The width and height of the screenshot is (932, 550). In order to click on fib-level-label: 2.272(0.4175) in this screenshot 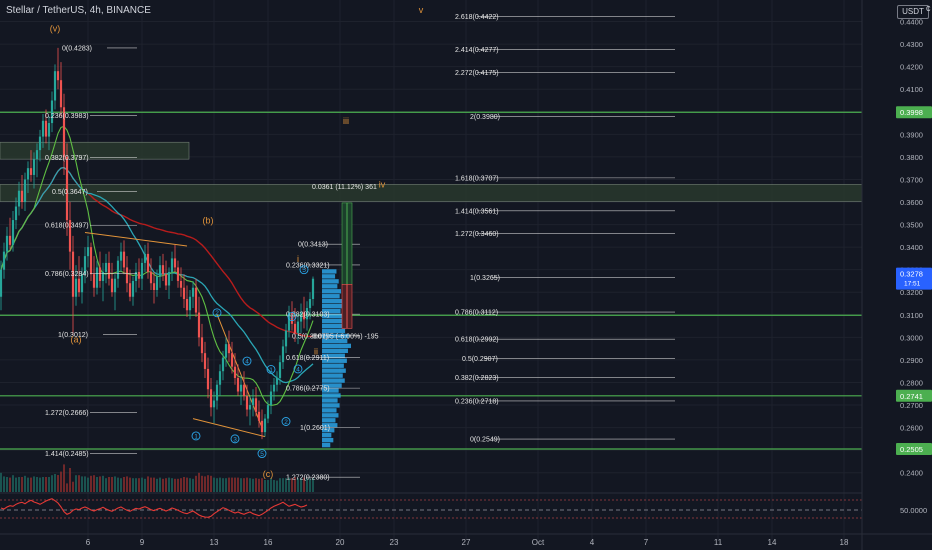, I will do `click(477, 73)`.